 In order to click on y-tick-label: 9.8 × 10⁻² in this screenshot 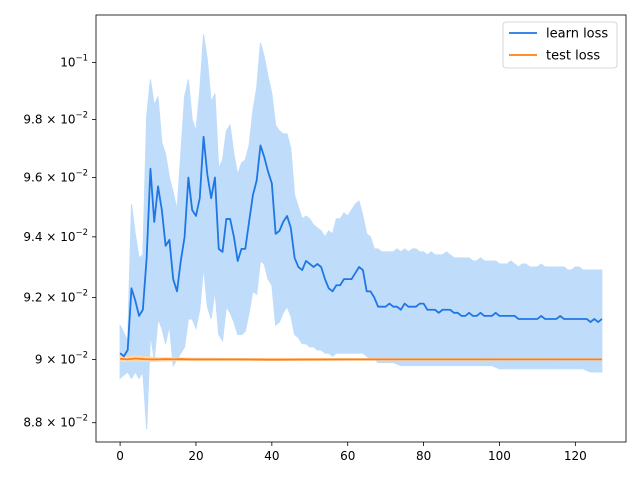, I will do `click(55, 118)`.